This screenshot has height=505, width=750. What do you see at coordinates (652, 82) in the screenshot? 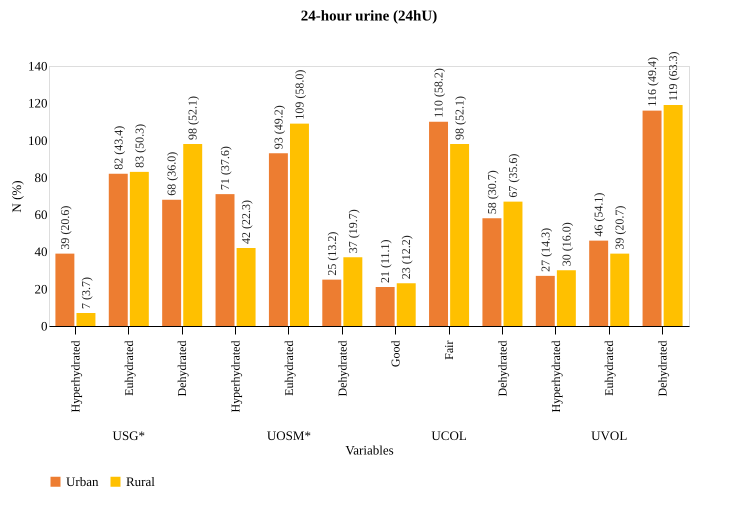
I see `data-label: 116 (49.4)` at bounding box center [652, 82].